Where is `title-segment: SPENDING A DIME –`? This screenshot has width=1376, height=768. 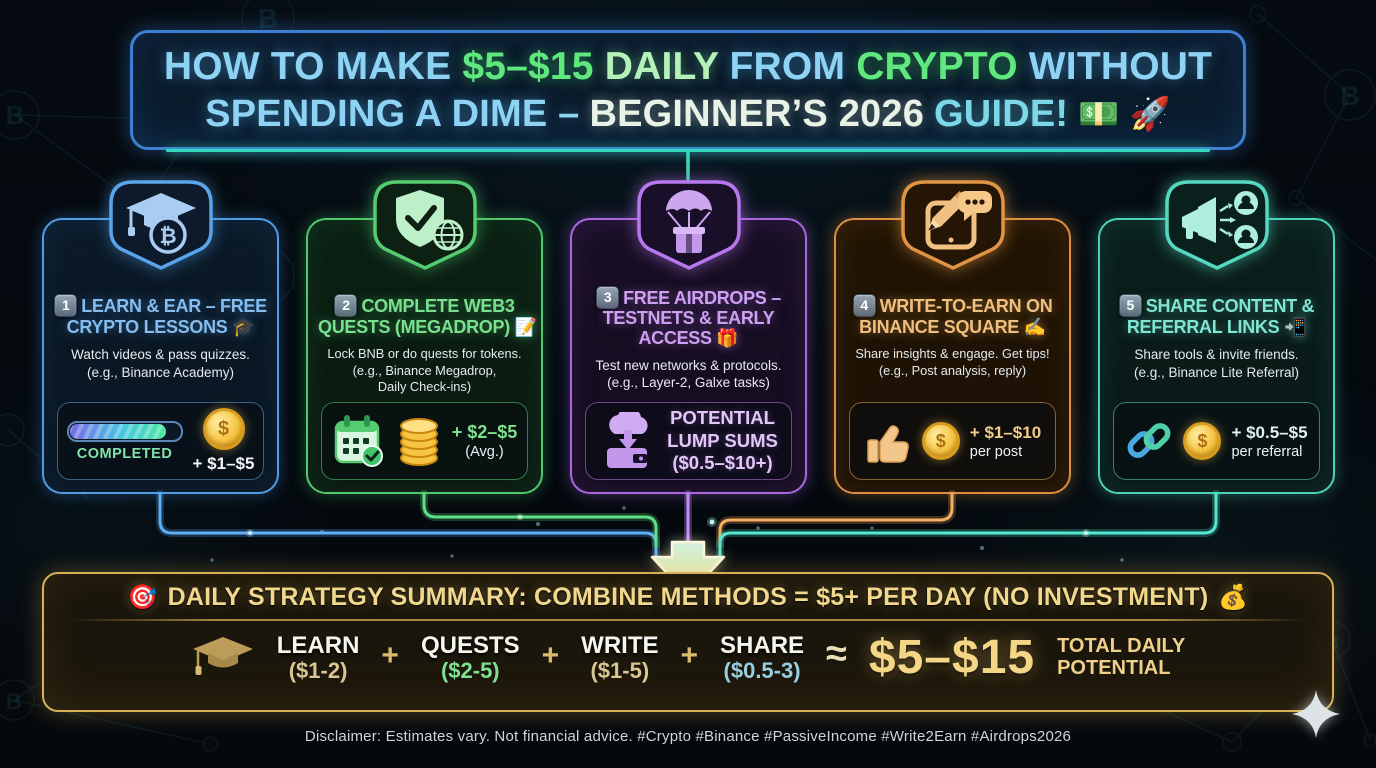 title-segment: SPENDING A DIME – is located at coordinates (392, 113).